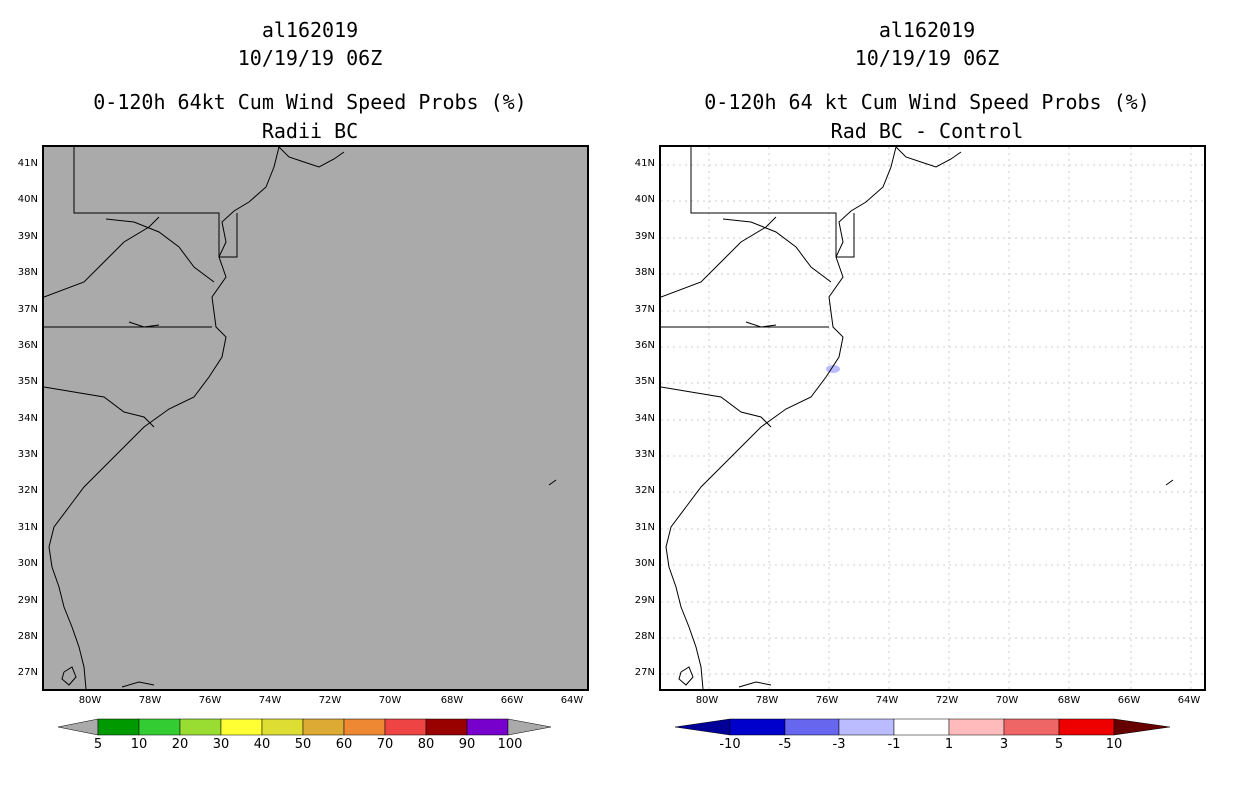 The image size is (1236, 800). Describe the element at coordinates (262, 744) in the screenshot. I see `colorbar-label: 40` at that location.